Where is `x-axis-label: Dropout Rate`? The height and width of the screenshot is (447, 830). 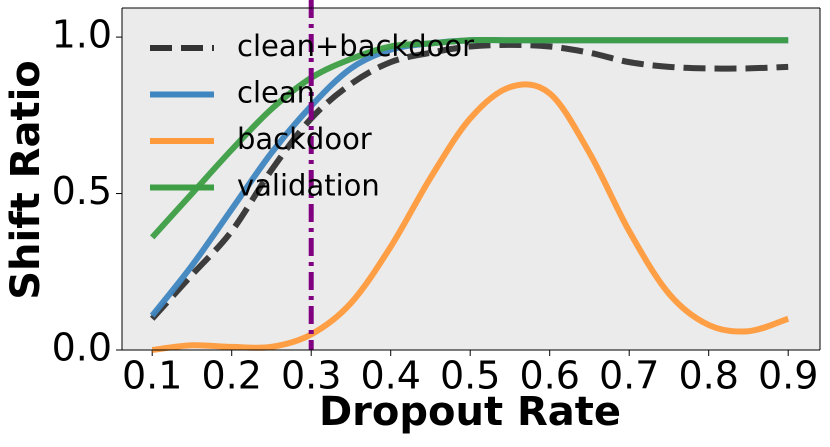
x-axis-label: Dropout Rate is located at coordinates (470, 412).